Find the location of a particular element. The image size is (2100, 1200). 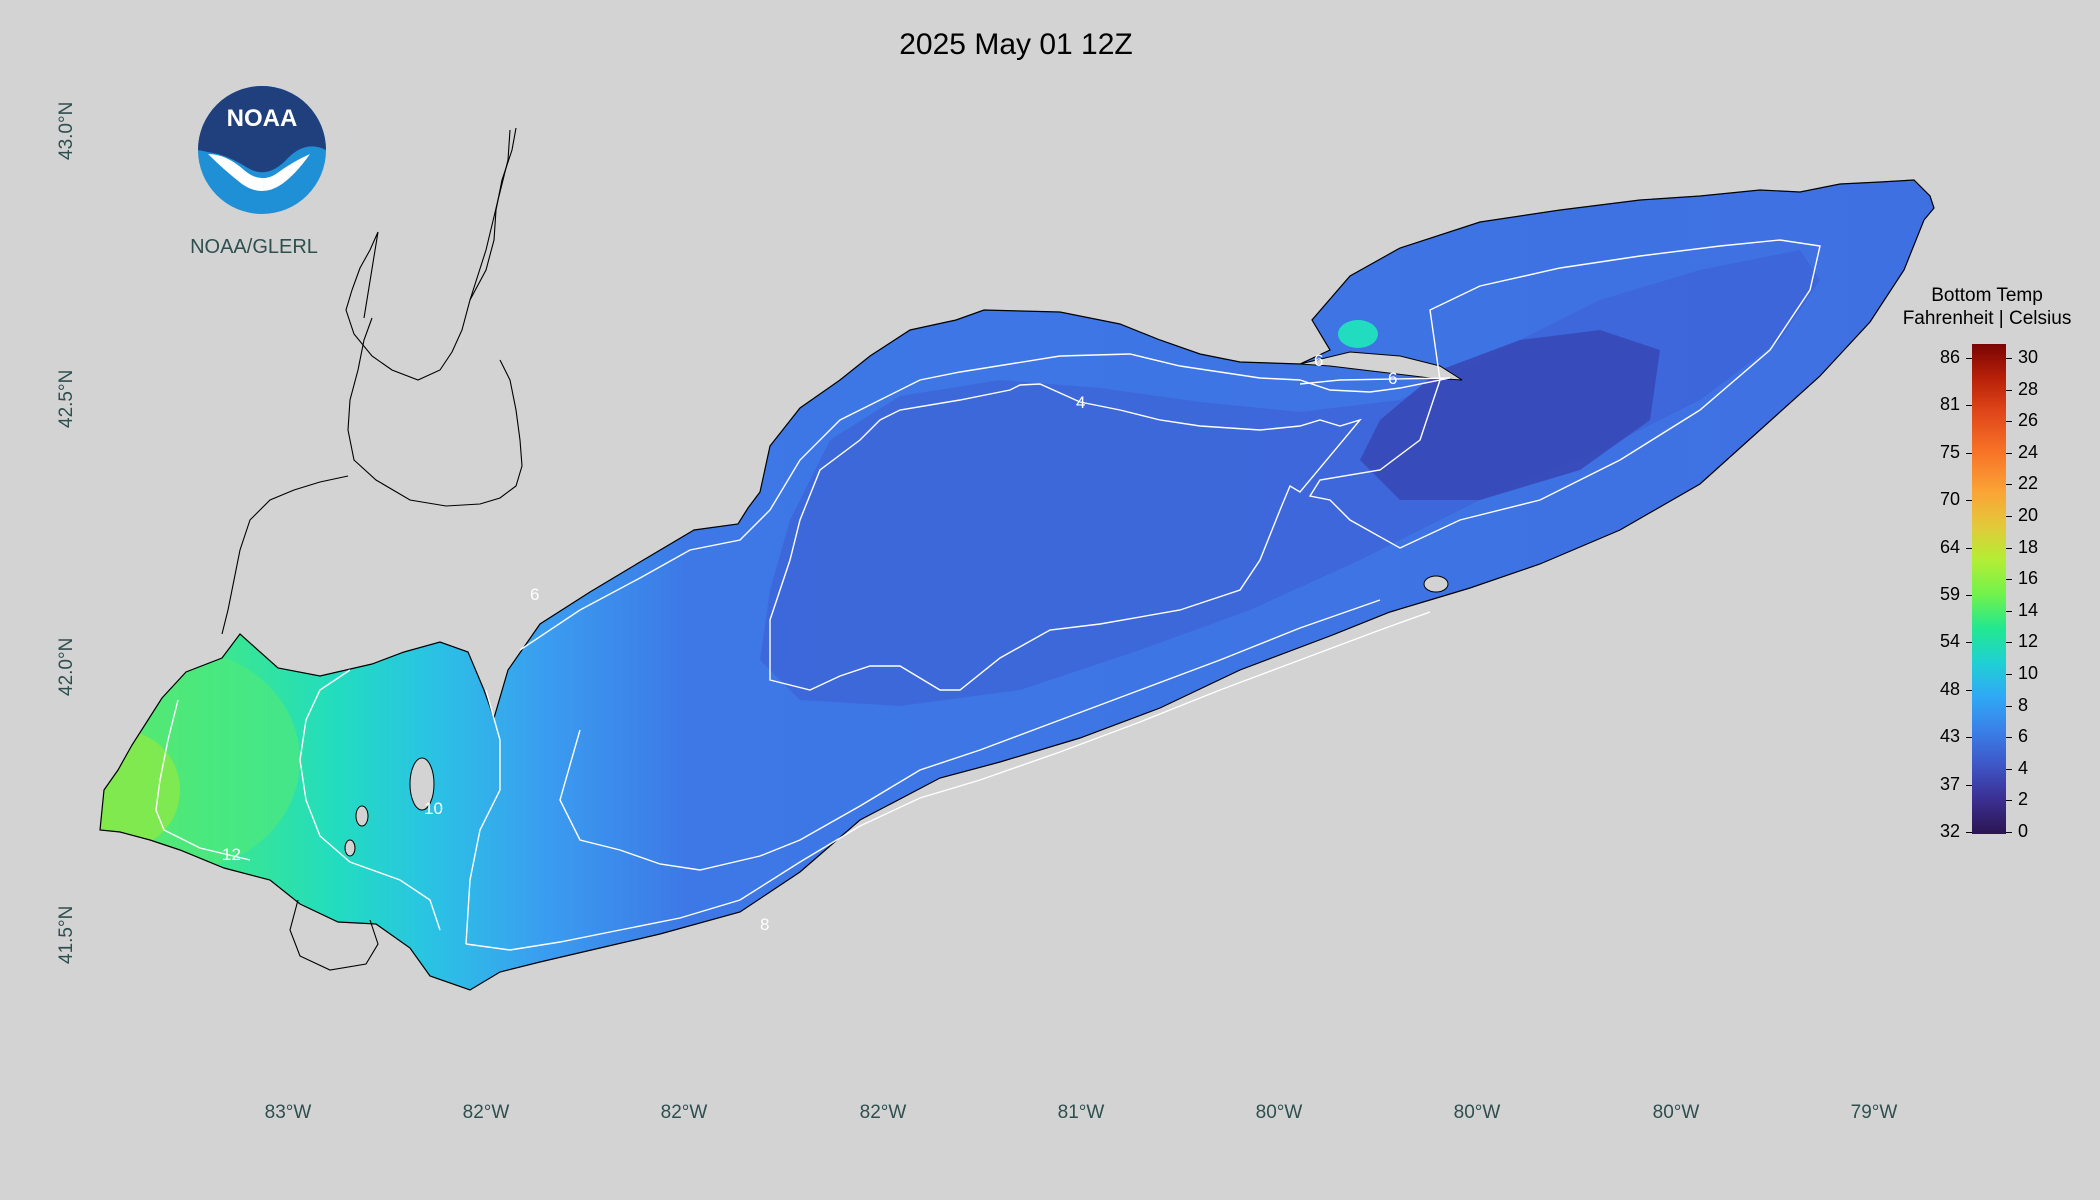

legend-tick-fahrenheit: 37 is located at coordinates (1949, 783).